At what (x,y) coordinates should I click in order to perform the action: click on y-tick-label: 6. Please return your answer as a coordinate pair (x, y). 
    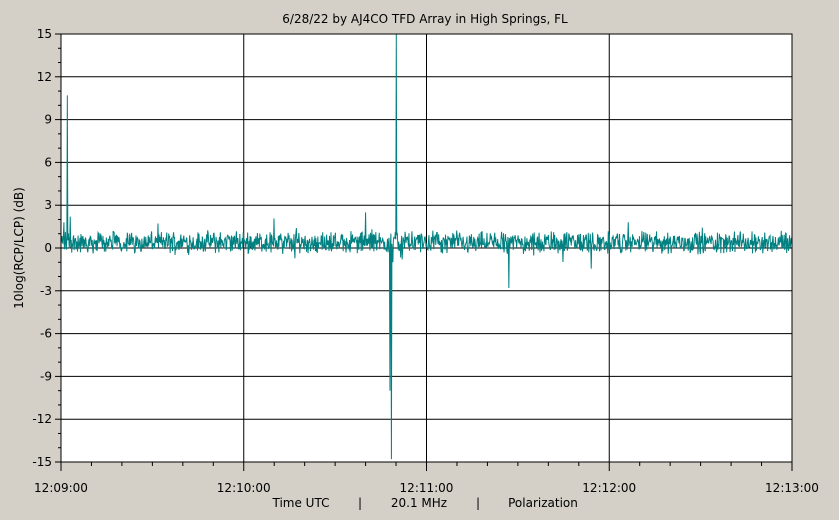
    Looking at the image, I should click on (48, 162).